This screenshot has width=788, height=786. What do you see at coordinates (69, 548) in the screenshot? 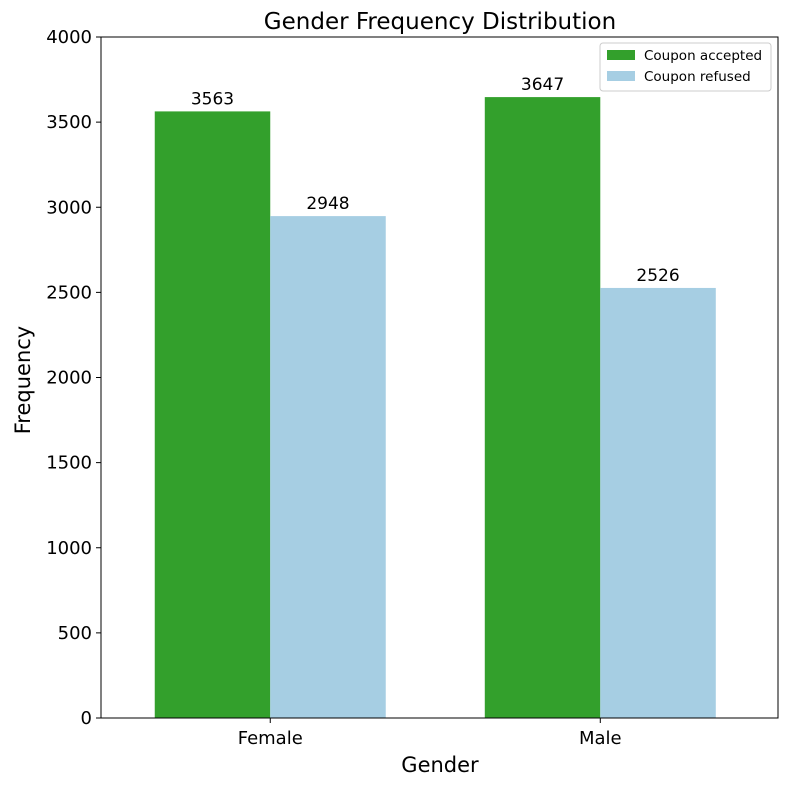
I see `y-tick-label: 1000` at bounding box center [69, 548].